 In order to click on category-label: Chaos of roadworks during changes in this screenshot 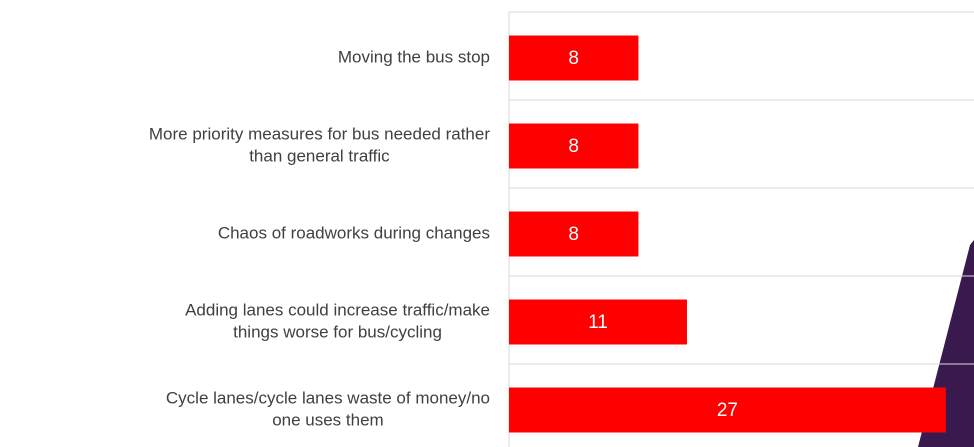, I will do `click(354, 232)`.